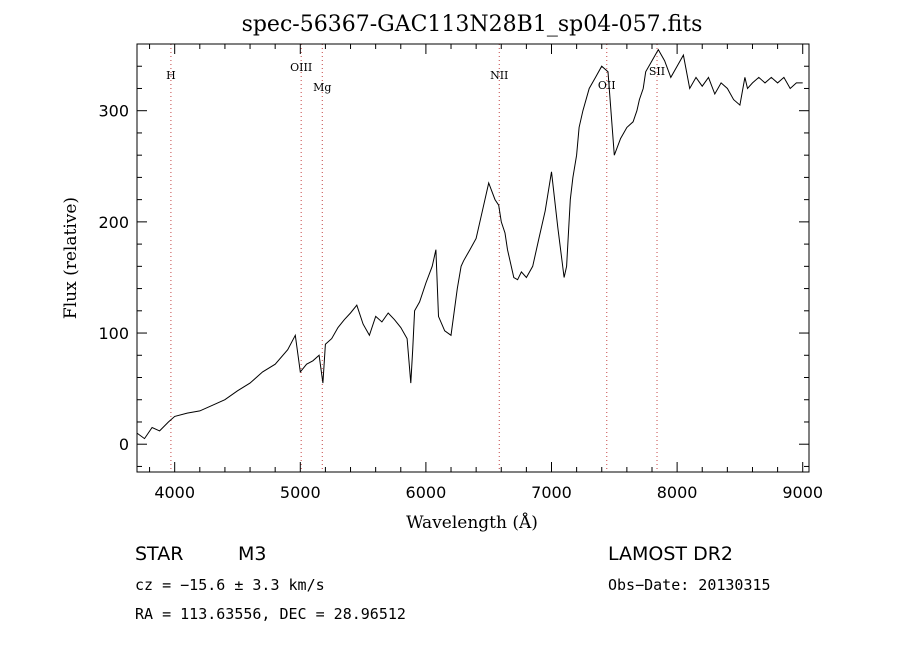 This screenshot has height=650, width=900. What do you see at coordinates (657, 71) in the screenshot?
I see `reference-label-sii: SII` at bounding box center [657, 71].